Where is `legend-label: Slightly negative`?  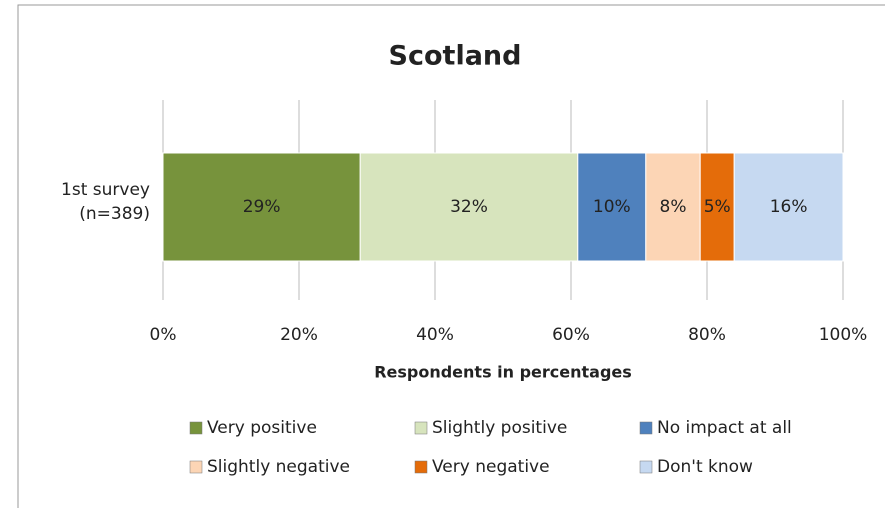 legend-label: Slightly negative is located at coordinates (278, 467).